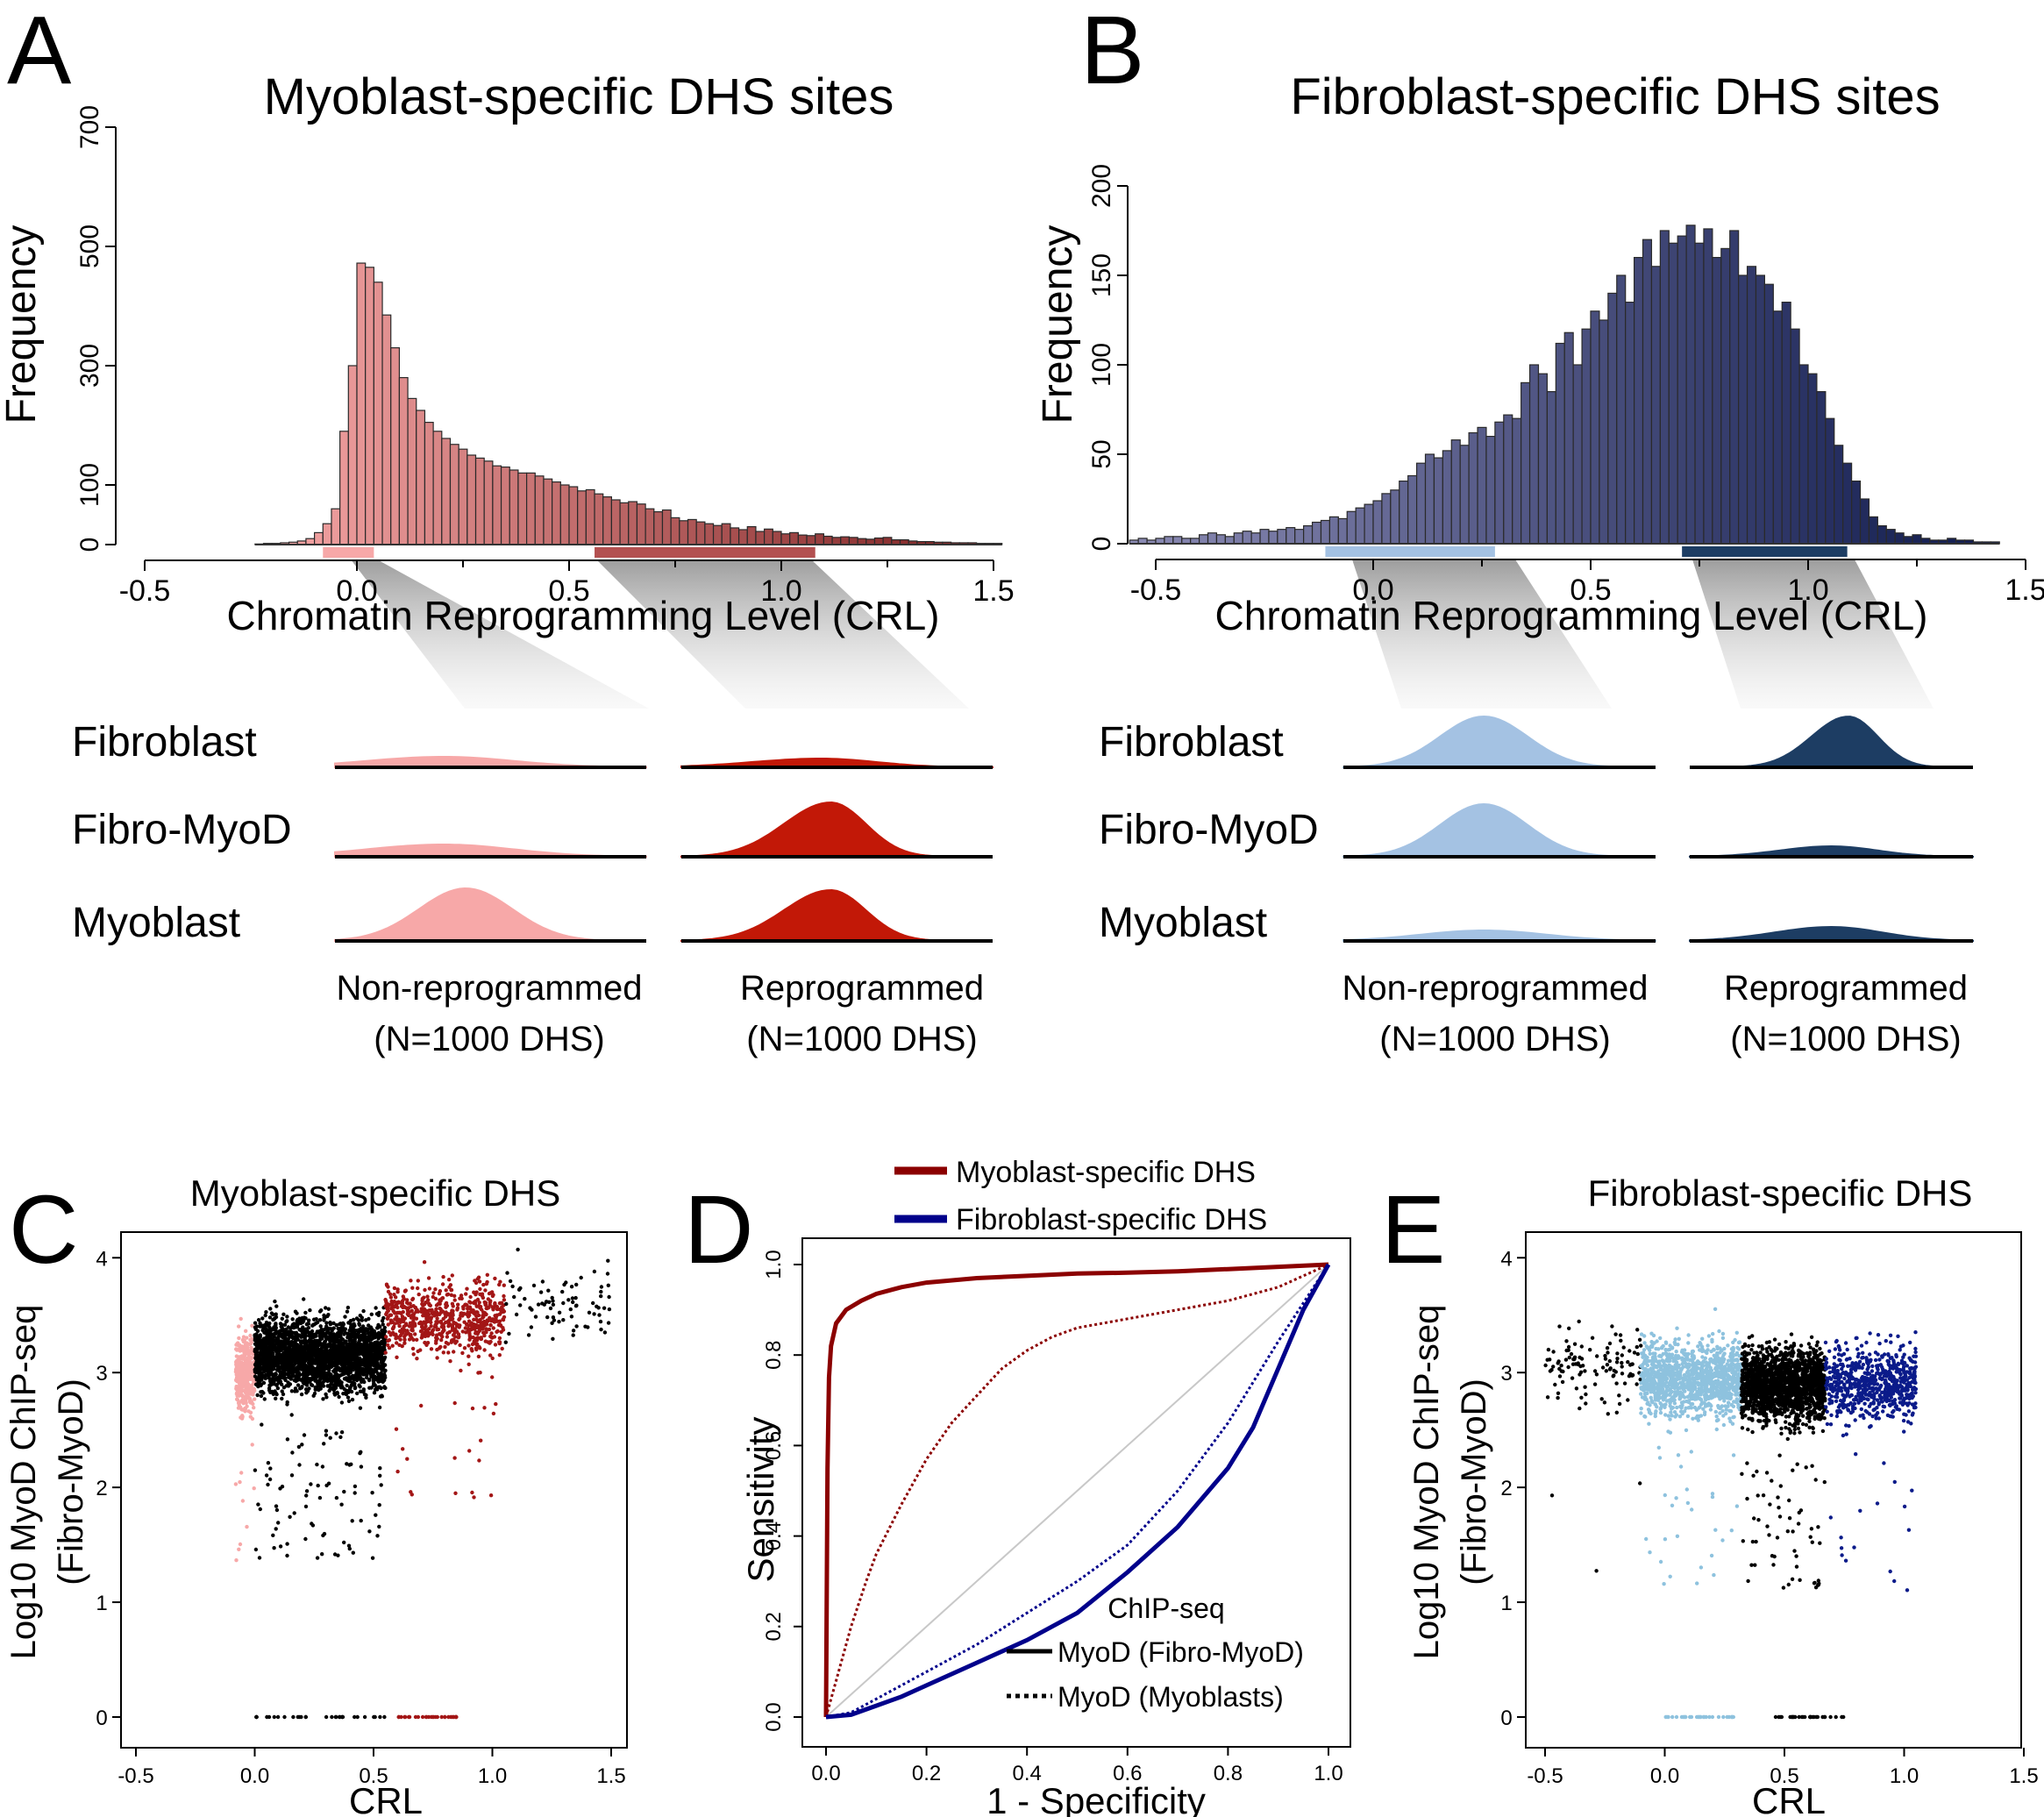 Image resolution: width=2044 pixels, height=1817 pixels. Describe the element at coordinates (1813, 634) in the screenshot. I see `shade-b-reprogrammed` at that location.